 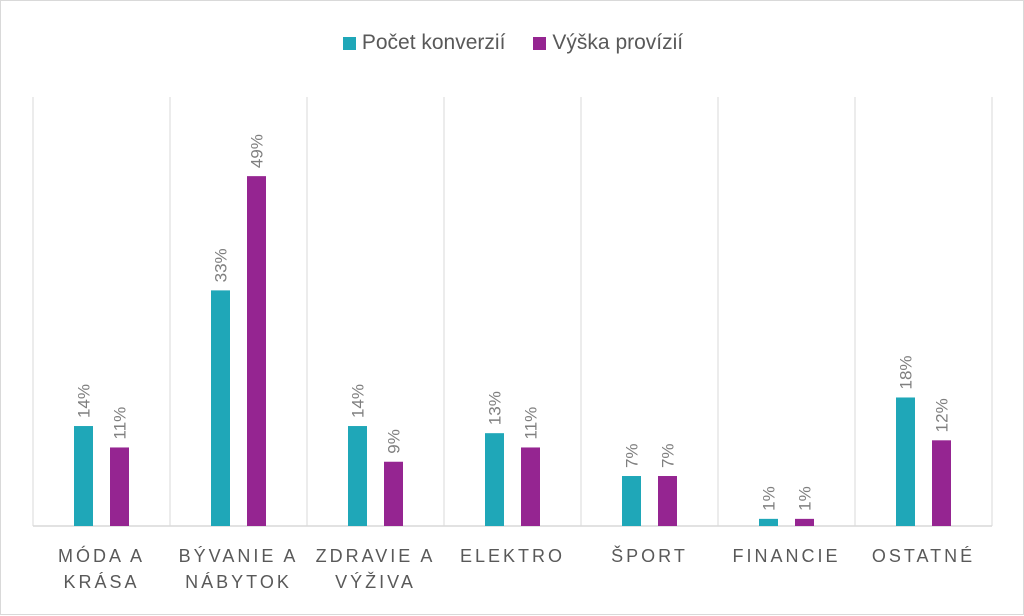 I want to click on data-label: 12%, so click(x=942, y=415).